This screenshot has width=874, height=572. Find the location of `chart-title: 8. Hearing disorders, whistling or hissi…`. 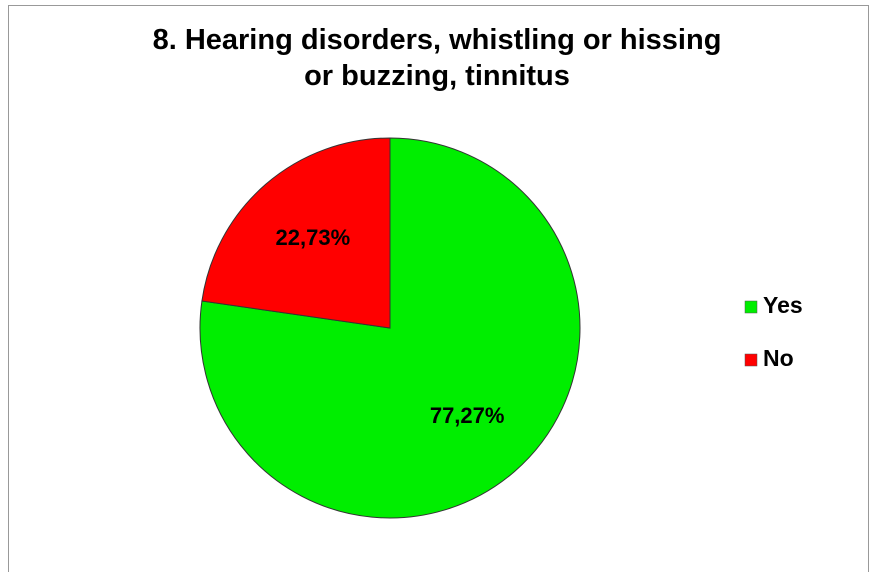

chart-title: 8. Hearing disorders, whistling or hissi… is located at coordinates (437, 58).